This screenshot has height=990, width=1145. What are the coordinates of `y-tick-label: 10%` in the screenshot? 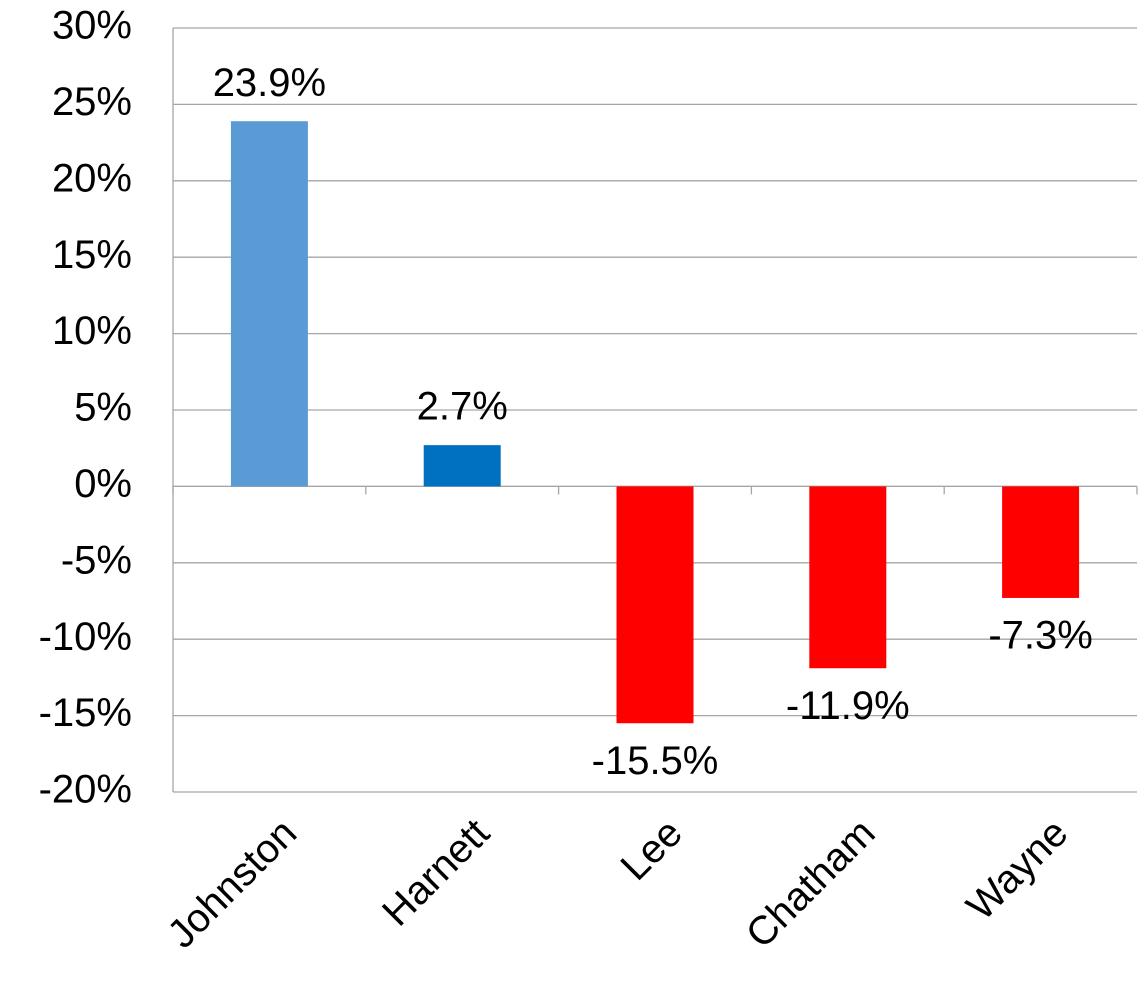 It's located at (92, 331).